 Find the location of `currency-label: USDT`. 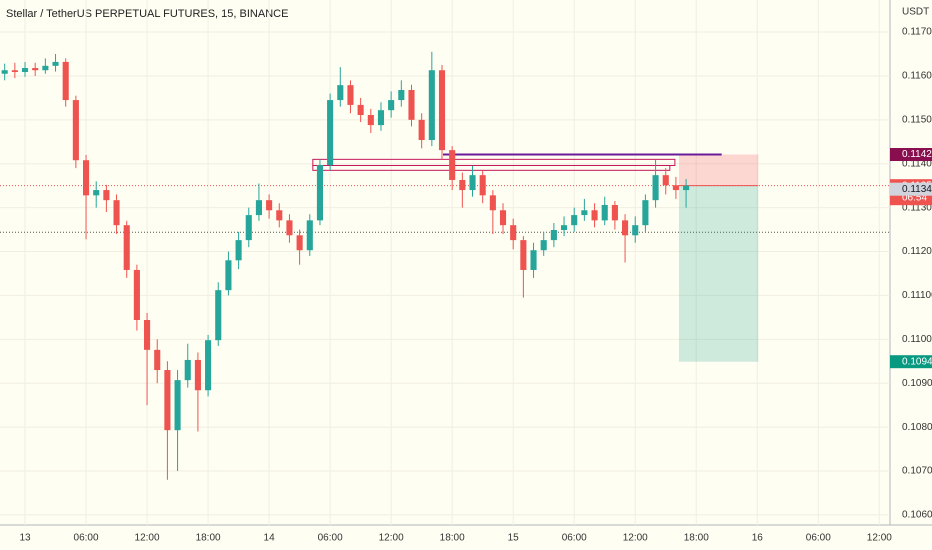

currency-label: USDT is located at coordinates (915, 12).